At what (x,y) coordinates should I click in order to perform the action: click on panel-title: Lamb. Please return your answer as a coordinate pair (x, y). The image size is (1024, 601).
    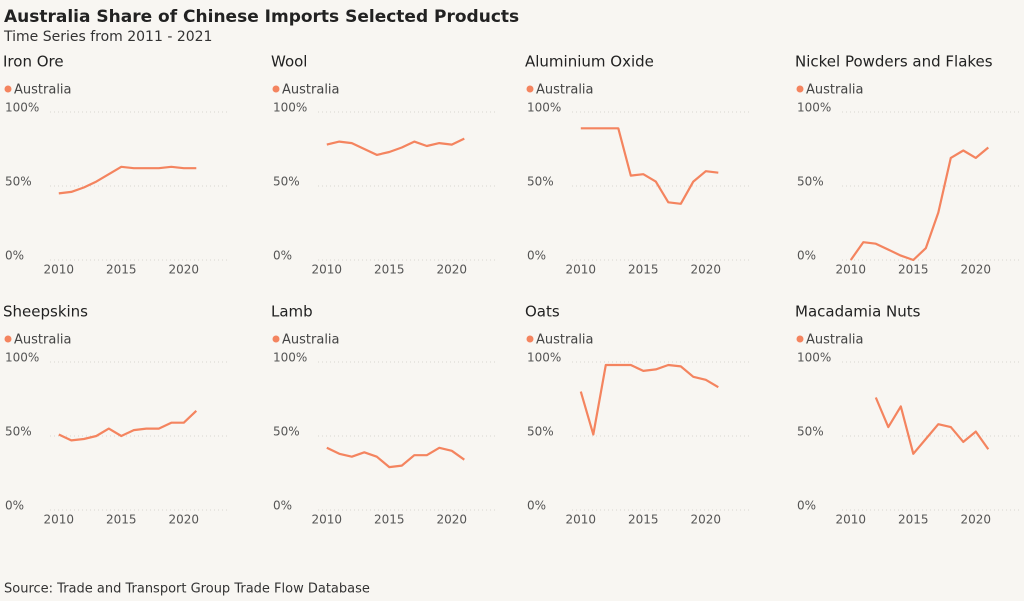
    Looking at the image, I should click on (292, 312).